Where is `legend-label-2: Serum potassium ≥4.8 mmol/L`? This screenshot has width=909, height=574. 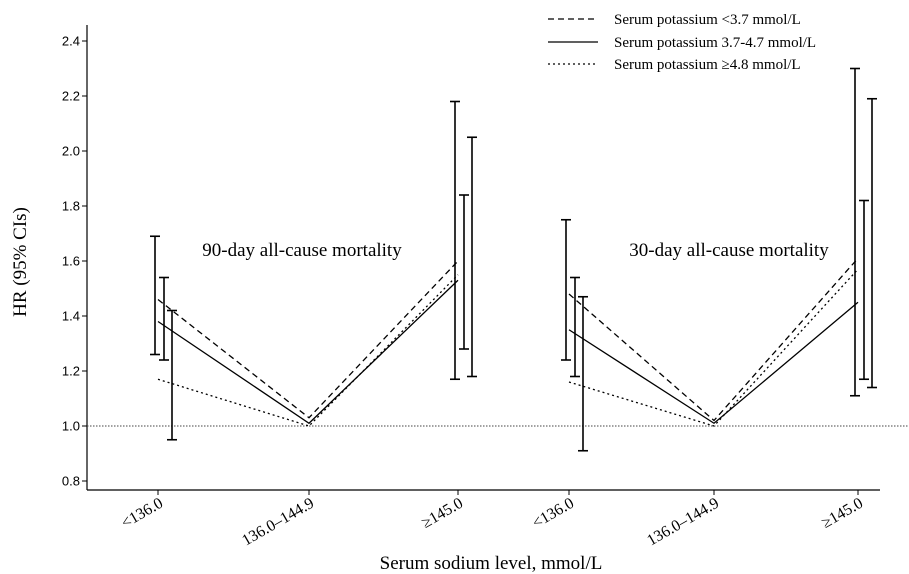
legend-label-2: Serum potassium ≥4.8 mmol/L is located at coordinates (707, 65).